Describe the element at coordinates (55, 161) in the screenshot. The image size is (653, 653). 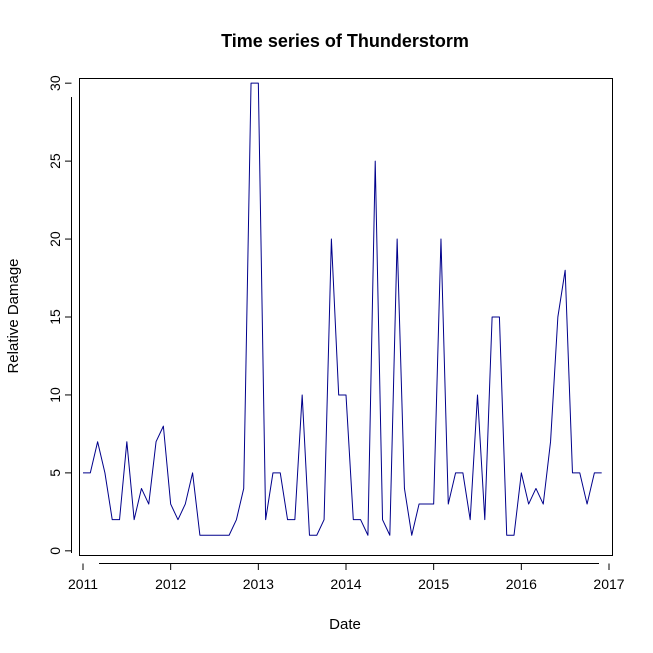
I see `y-tick-label: 25` at that location.